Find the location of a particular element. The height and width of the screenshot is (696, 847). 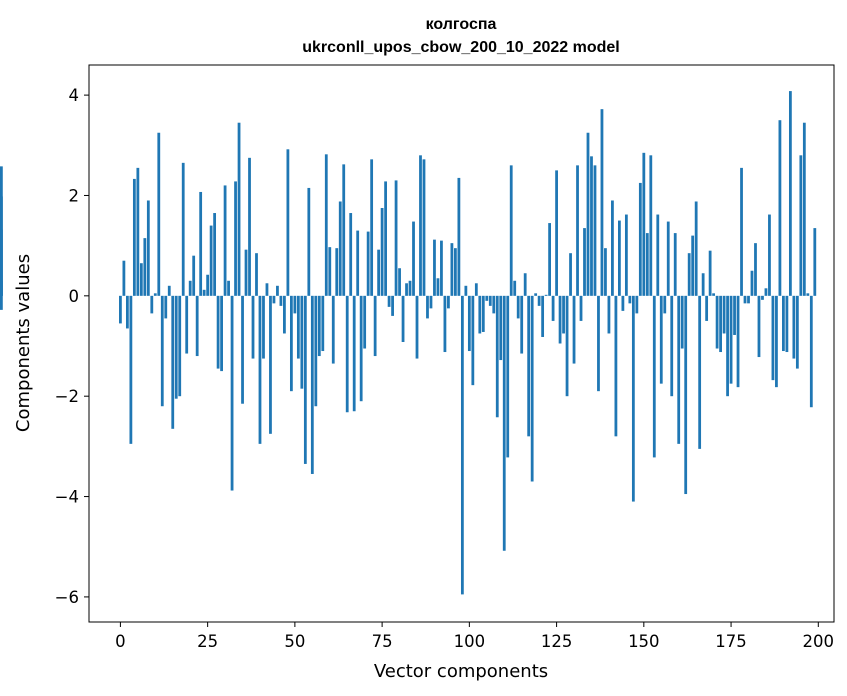

y-tick-label: −4 is located at coordinates (67, 497).